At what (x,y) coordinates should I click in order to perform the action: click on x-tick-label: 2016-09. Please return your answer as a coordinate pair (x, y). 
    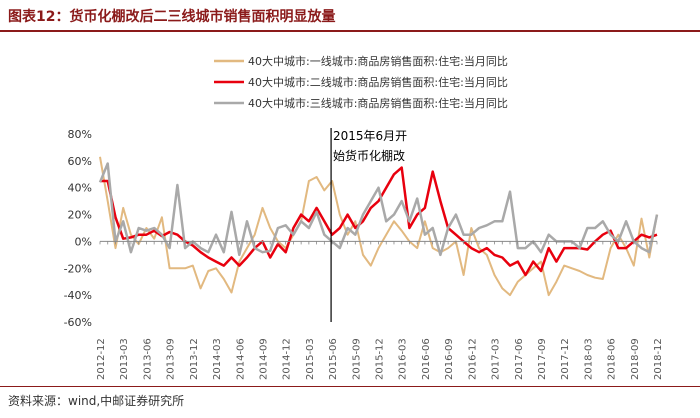
    Looking at the image, I should click on (449, 359).